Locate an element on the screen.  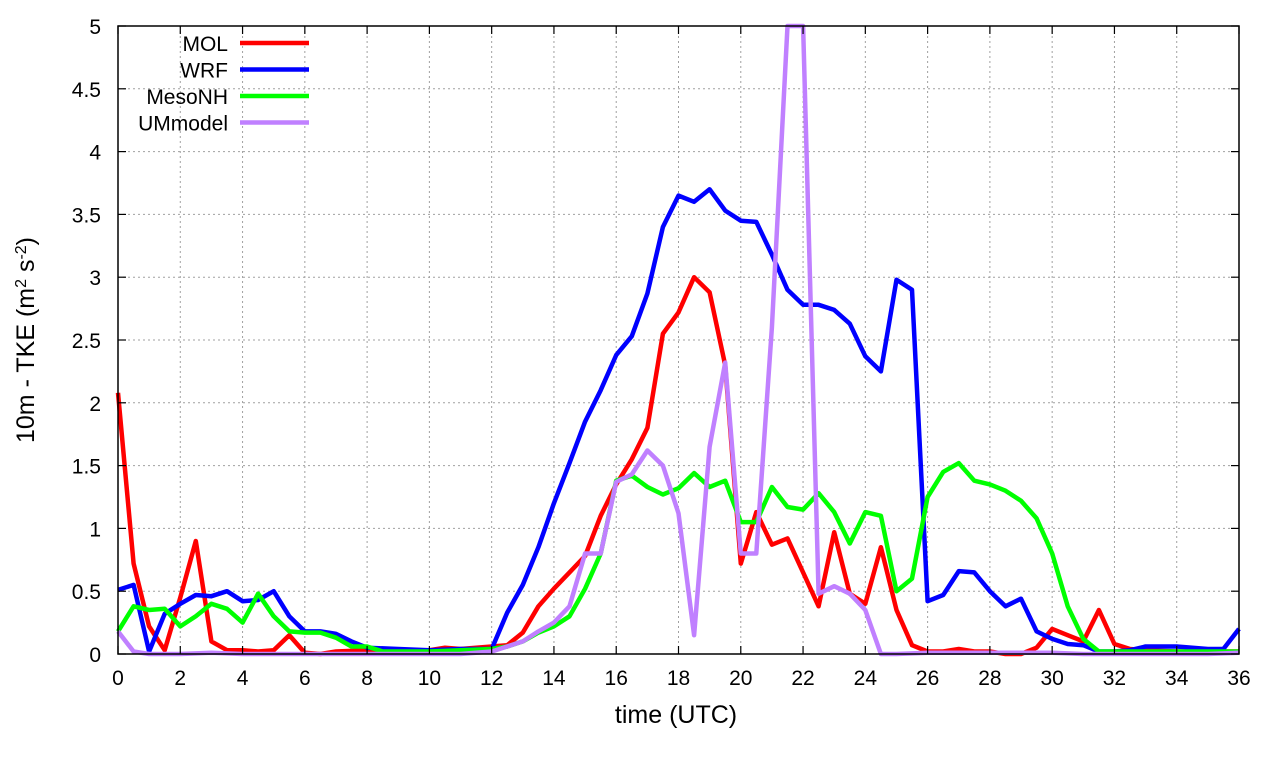
x-tick-label: 4 is located at coordinates (243, 678).